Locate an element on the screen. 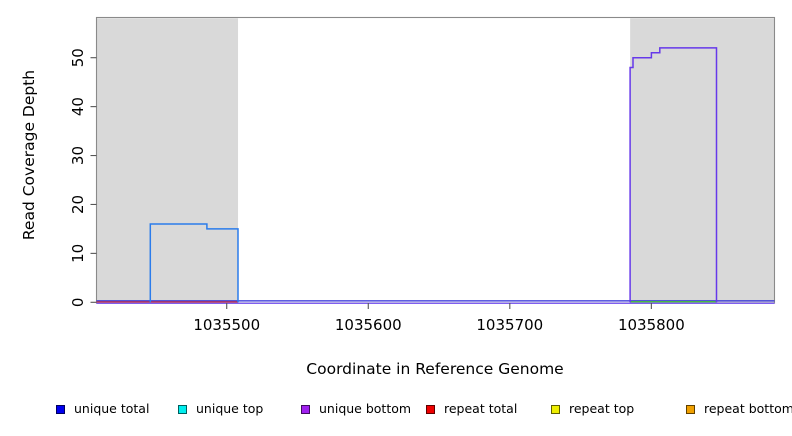  legend-label: repeat total is located at coordinates (481, 408).